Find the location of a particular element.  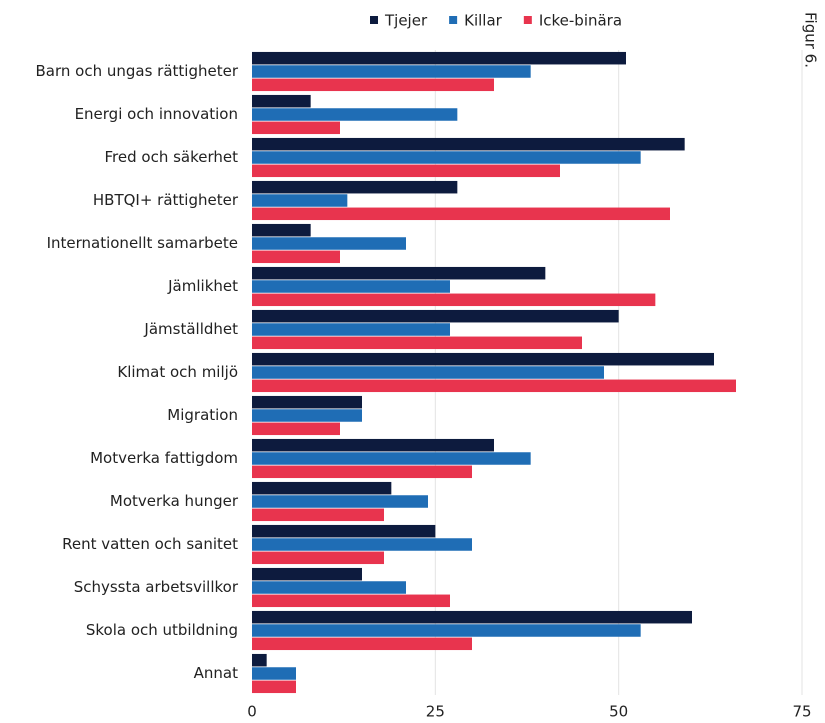

x-tick-label: 0 is located at coordinates (252, 712).